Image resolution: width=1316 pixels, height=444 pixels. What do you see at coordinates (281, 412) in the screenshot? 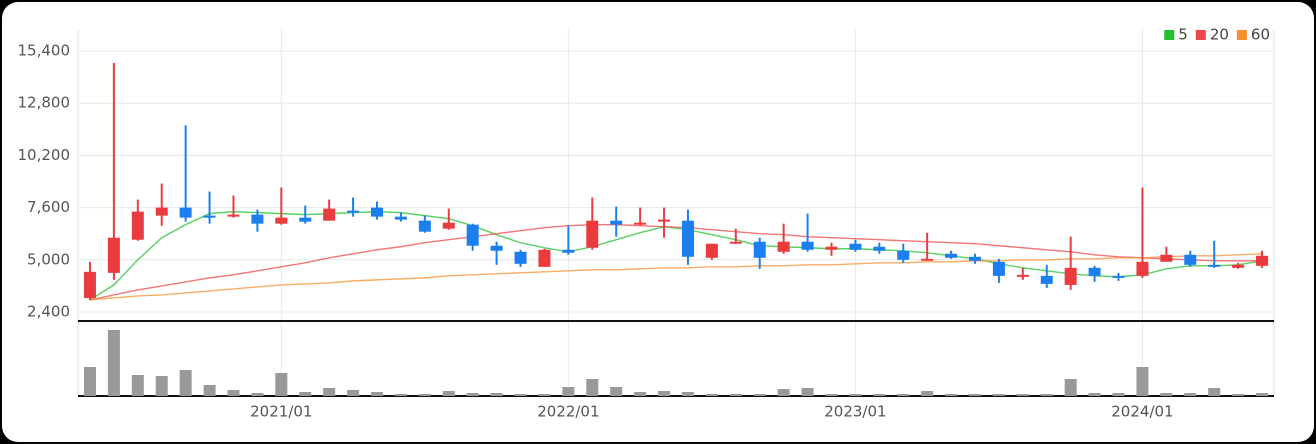
I see `x-tick-label: 2021/01` at bounding box center [281, 412].